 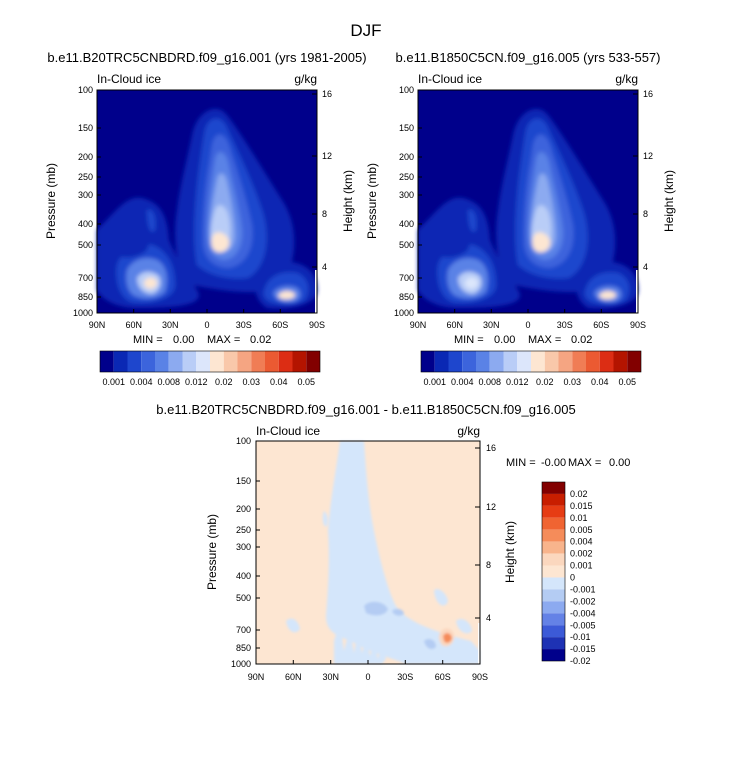 I want to click on height-tick-label: 4, so click(x=645, y=267).